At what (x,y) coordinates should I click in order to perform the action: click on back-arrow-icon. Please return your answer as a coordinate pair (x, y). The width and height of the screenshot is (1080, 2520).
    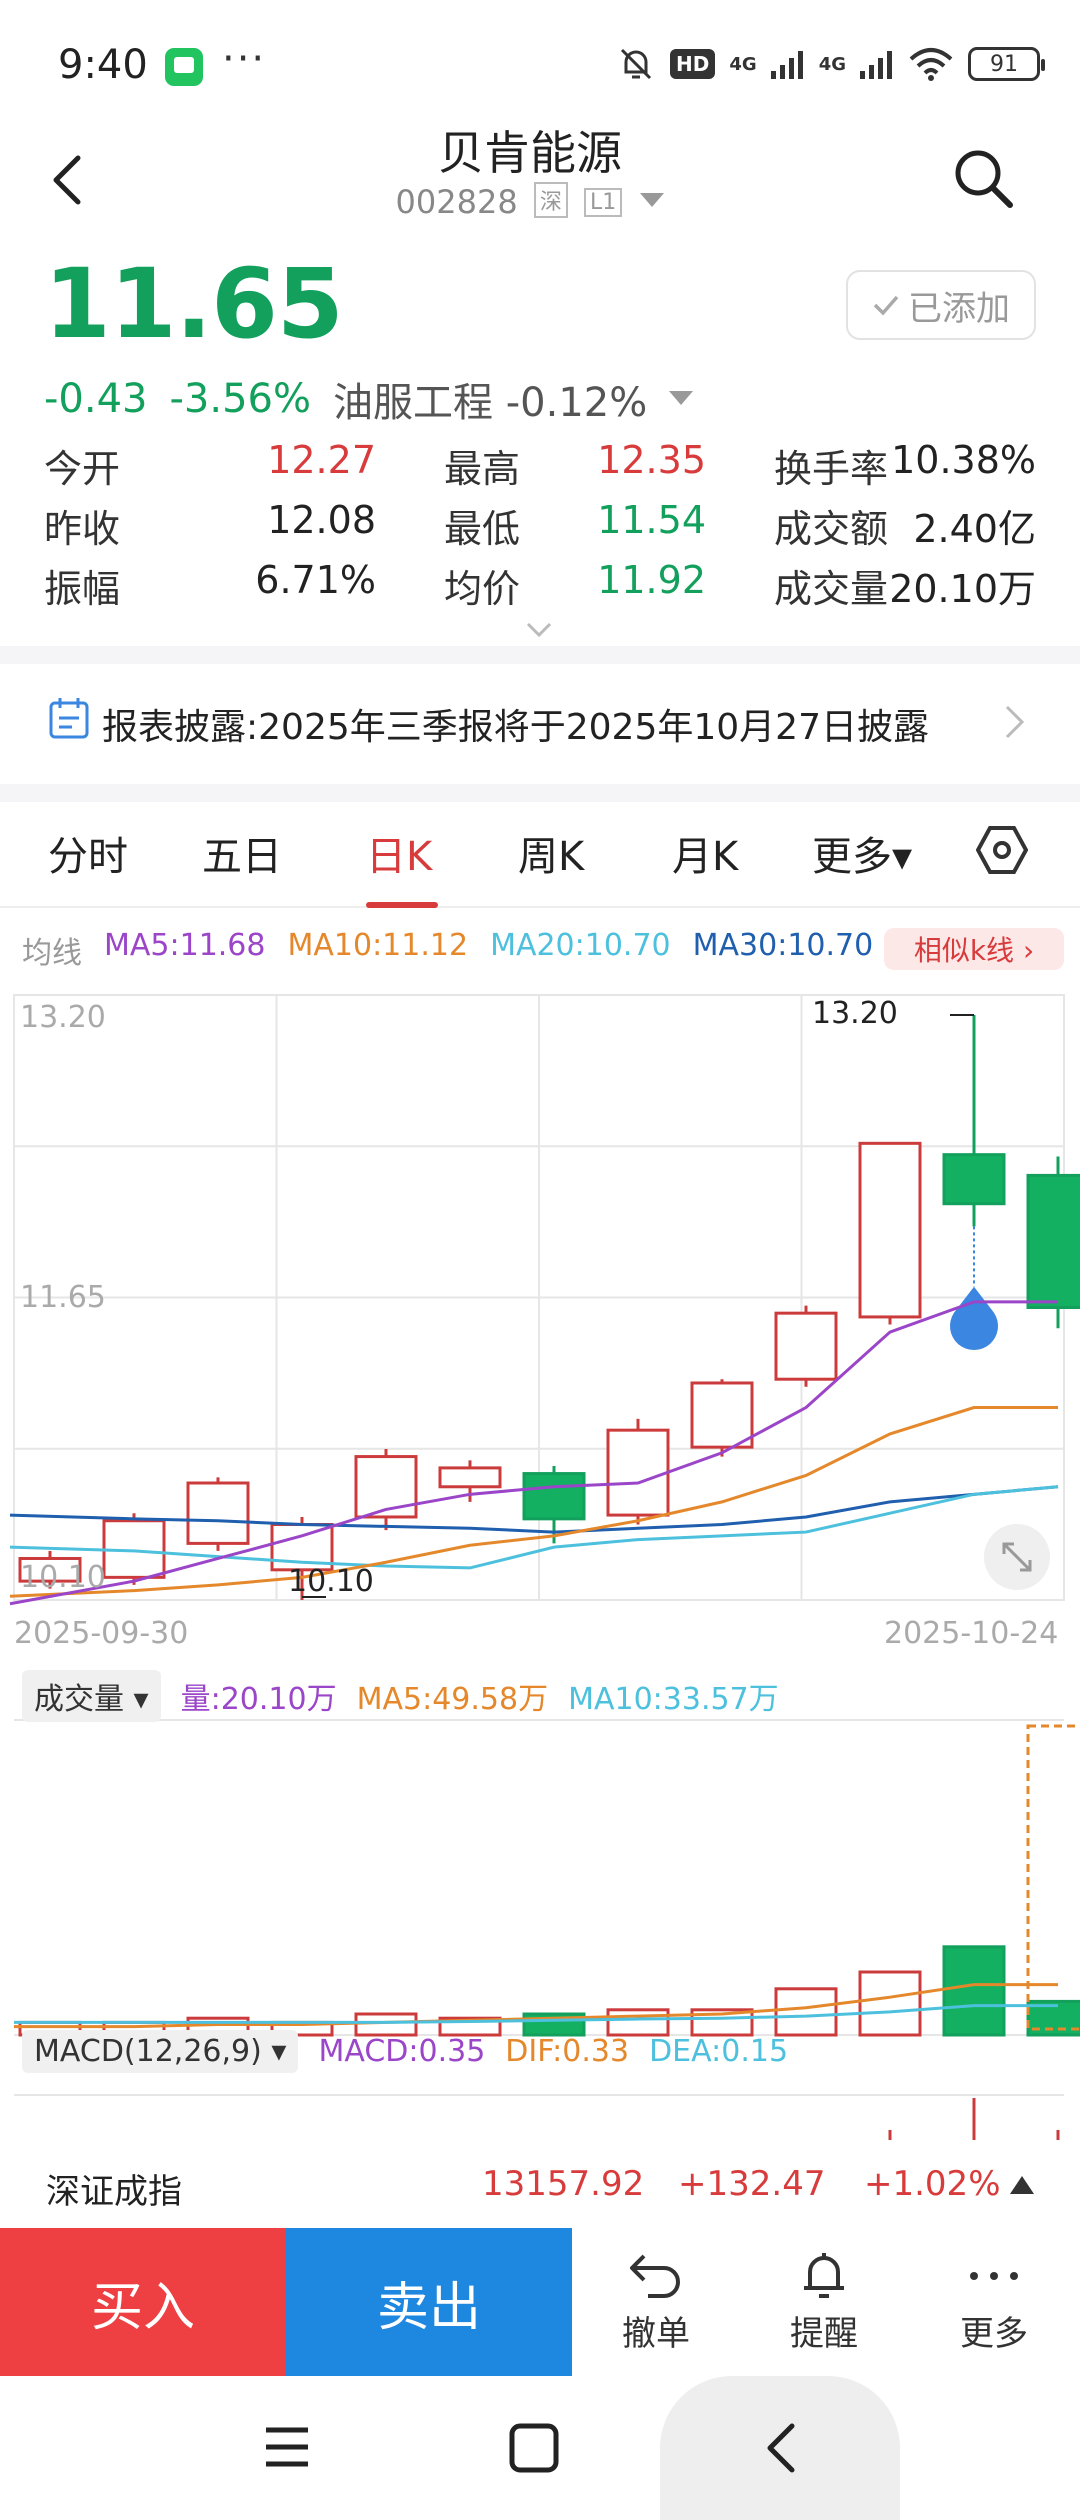
    Looking at the image, I should click on (70, 180).